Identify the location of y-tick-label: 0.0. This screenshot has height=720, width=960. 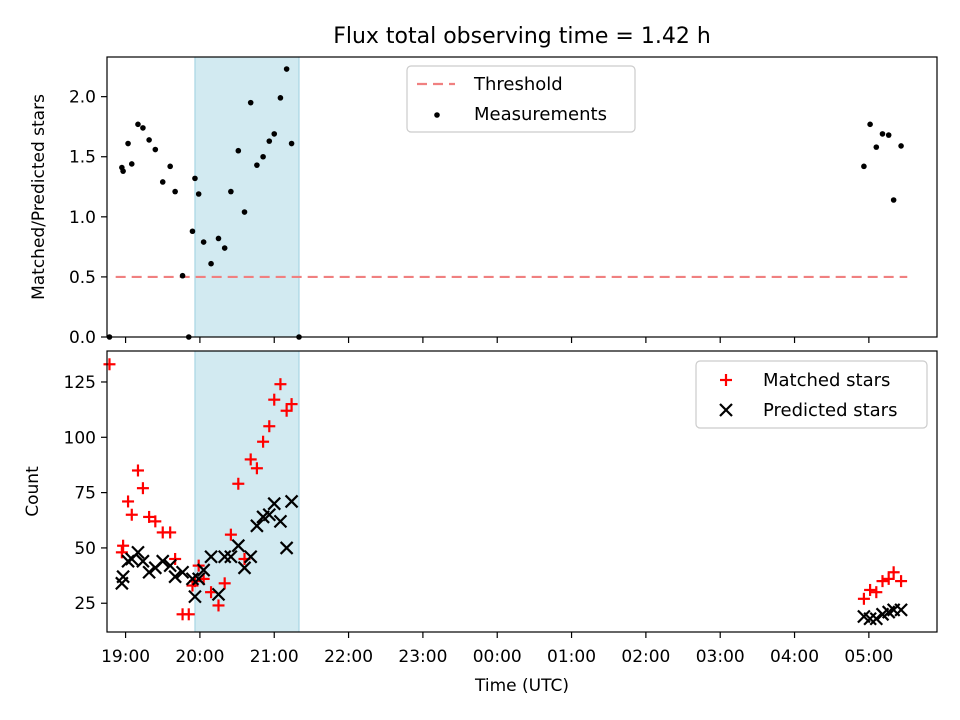
(82, 338).